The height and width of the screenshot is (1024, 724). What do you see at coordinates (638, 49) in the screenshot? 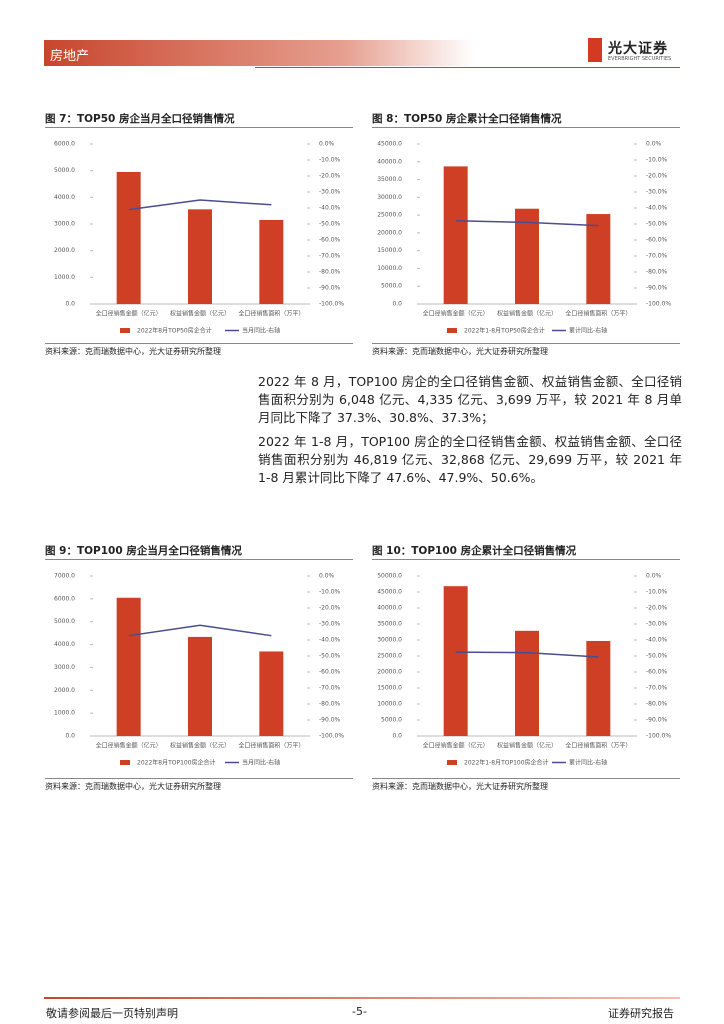
I see `logo-text: 光大证券` at bounding box center [638, 49].